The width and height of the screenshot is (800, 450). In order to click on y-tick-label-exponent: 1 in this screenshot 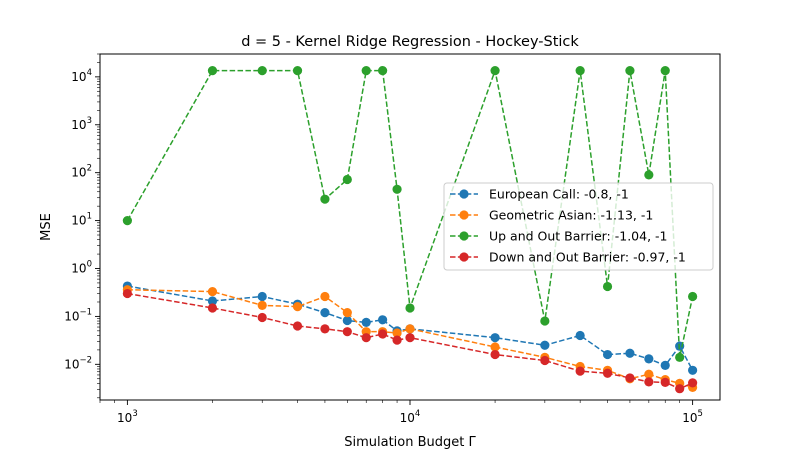, I will do `click(89, 217)`.